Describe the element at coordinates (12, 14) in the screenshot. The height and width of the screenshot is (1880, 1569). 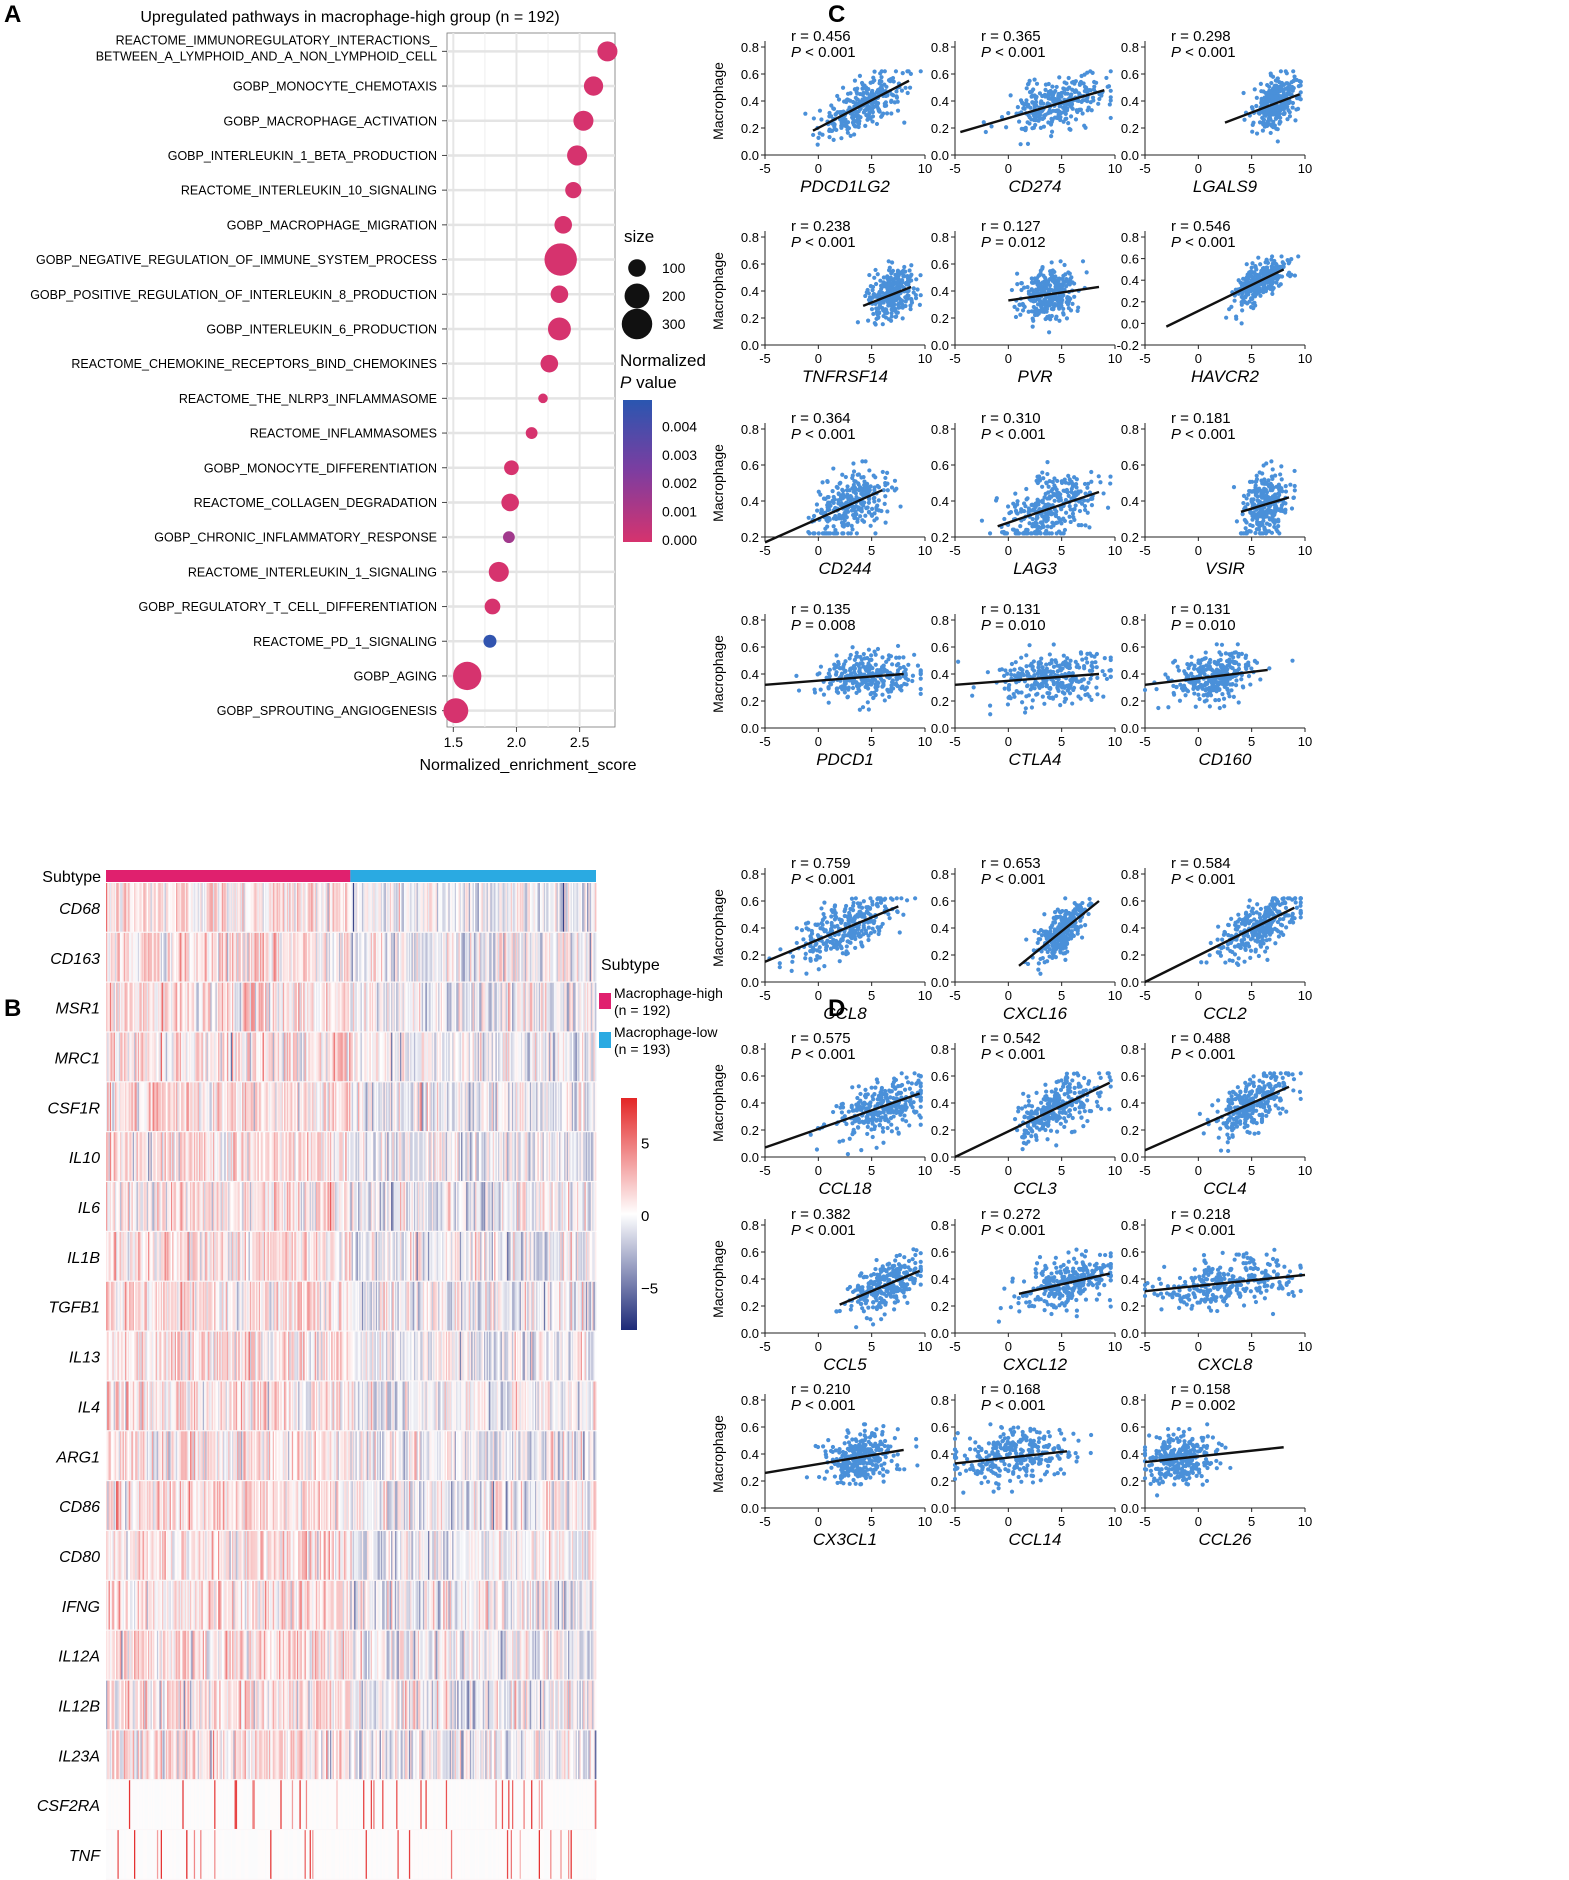
I see `panel-label-a: A` at that location.